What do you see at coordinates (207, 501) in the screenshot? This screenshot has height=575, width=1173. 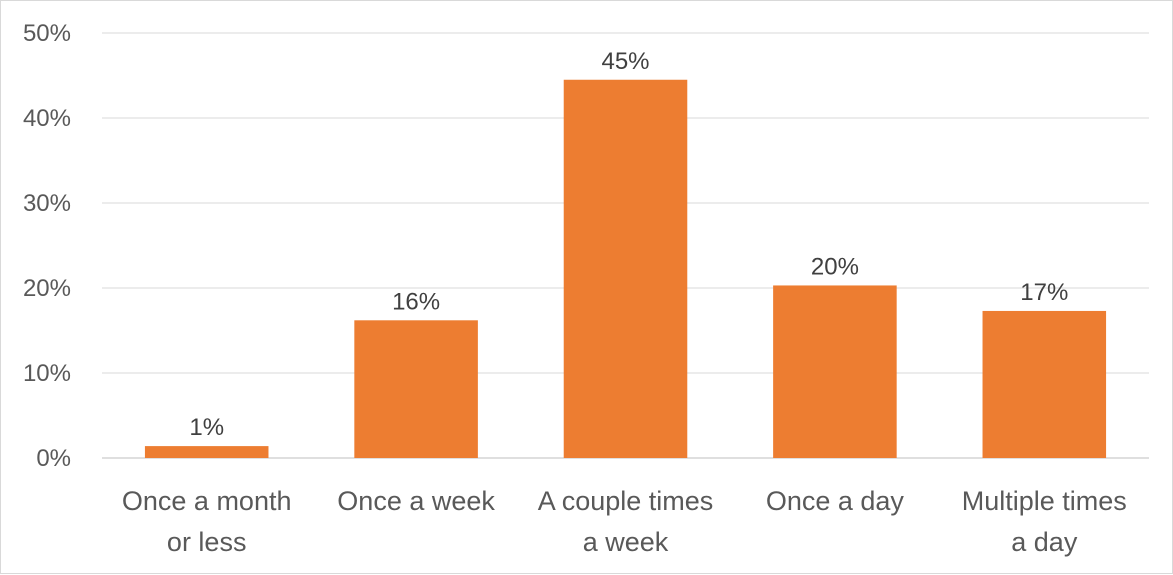 I see `x-category-label-line: Once a month` at bounding box center [207, 501].